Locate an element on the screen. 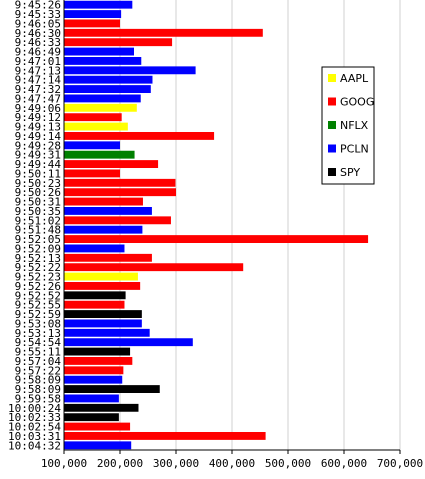 This screenshot has height=479, width=425. x-tick-label: 300,000 is located at coordinates (176, 463).